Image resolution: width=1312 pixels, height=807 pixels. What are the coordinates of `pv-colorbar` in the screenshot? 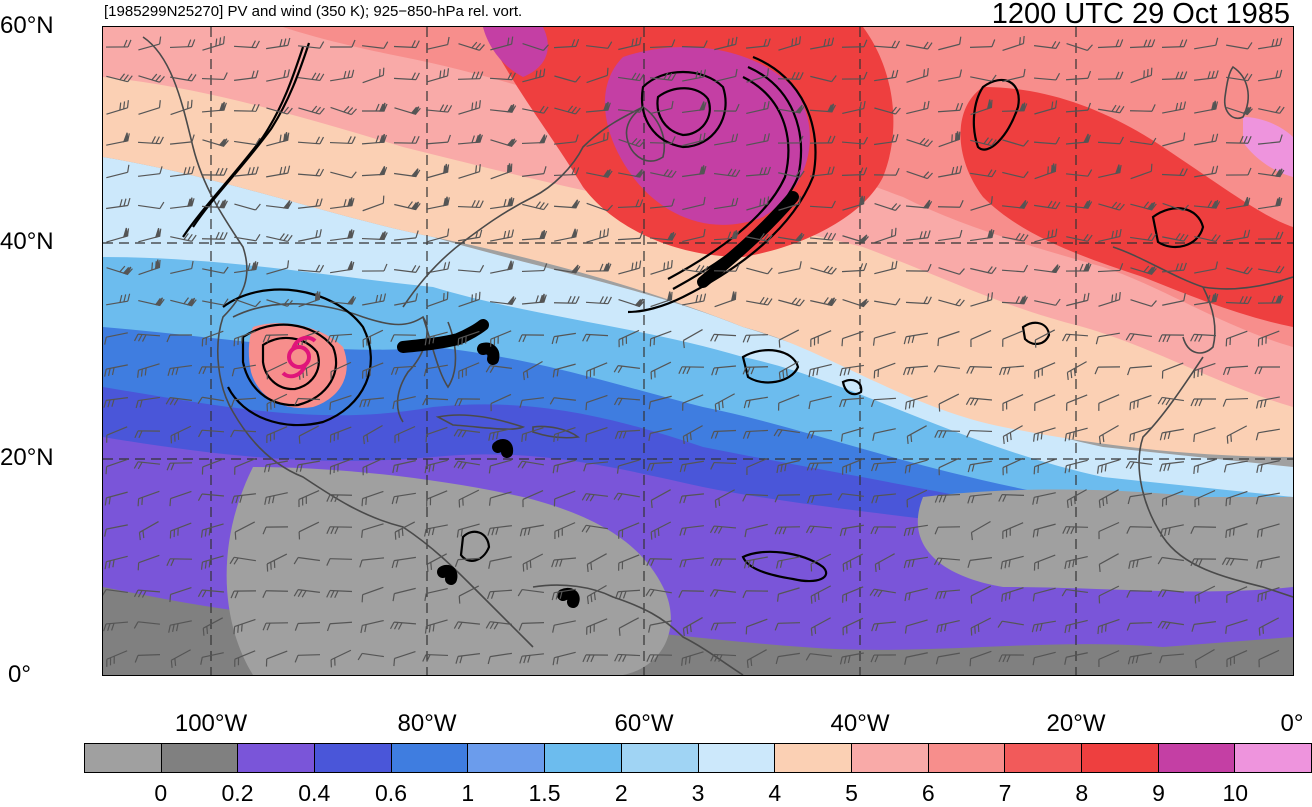 It's located at (698, 758).